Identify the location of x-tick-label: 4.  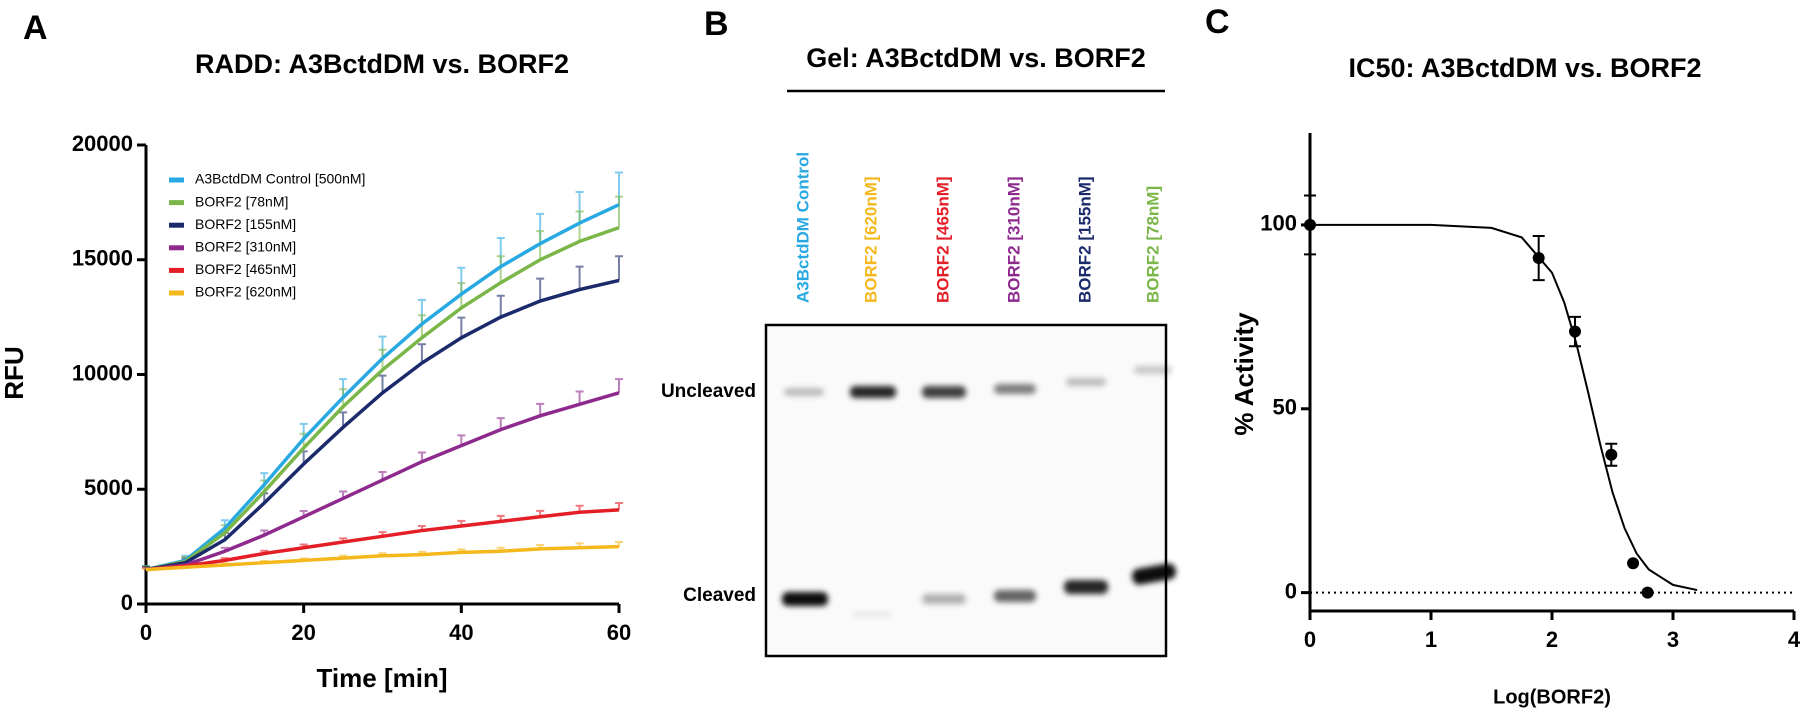
(1794, 639).